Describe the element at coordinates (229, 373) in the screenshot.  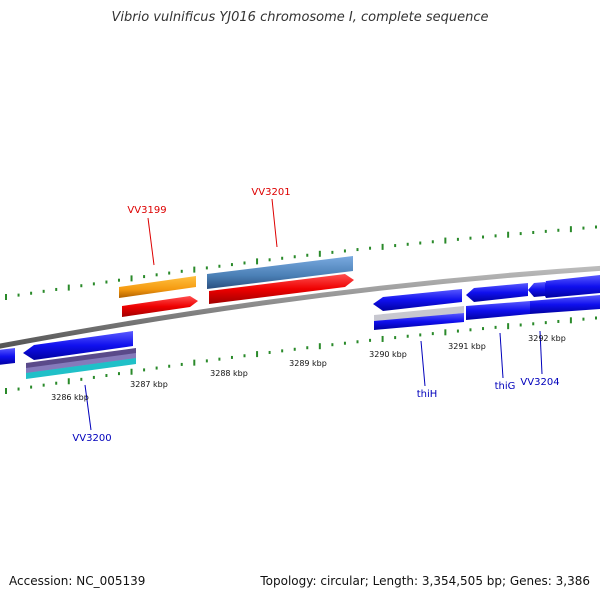
I see `scale-label-3288: 3288 kbp` at that location.